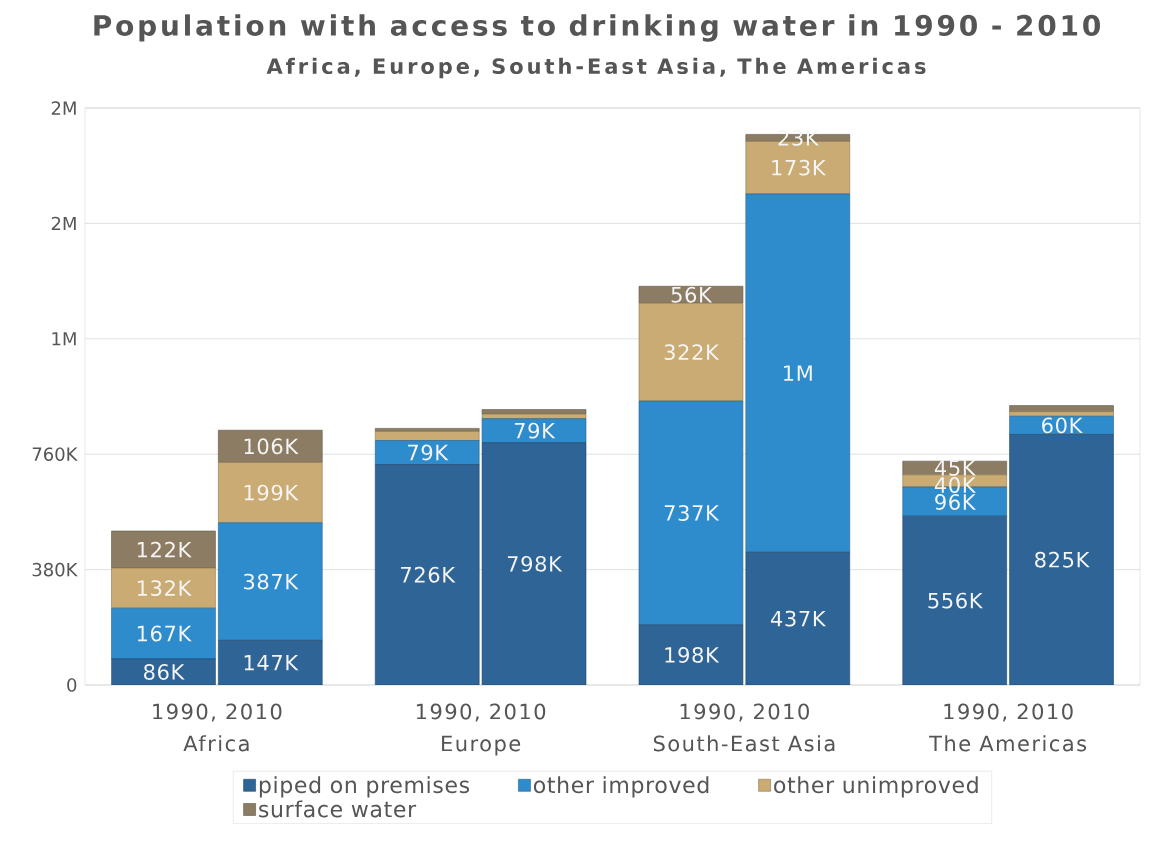  I want to click on data-label: 147K, so click(271, 663).